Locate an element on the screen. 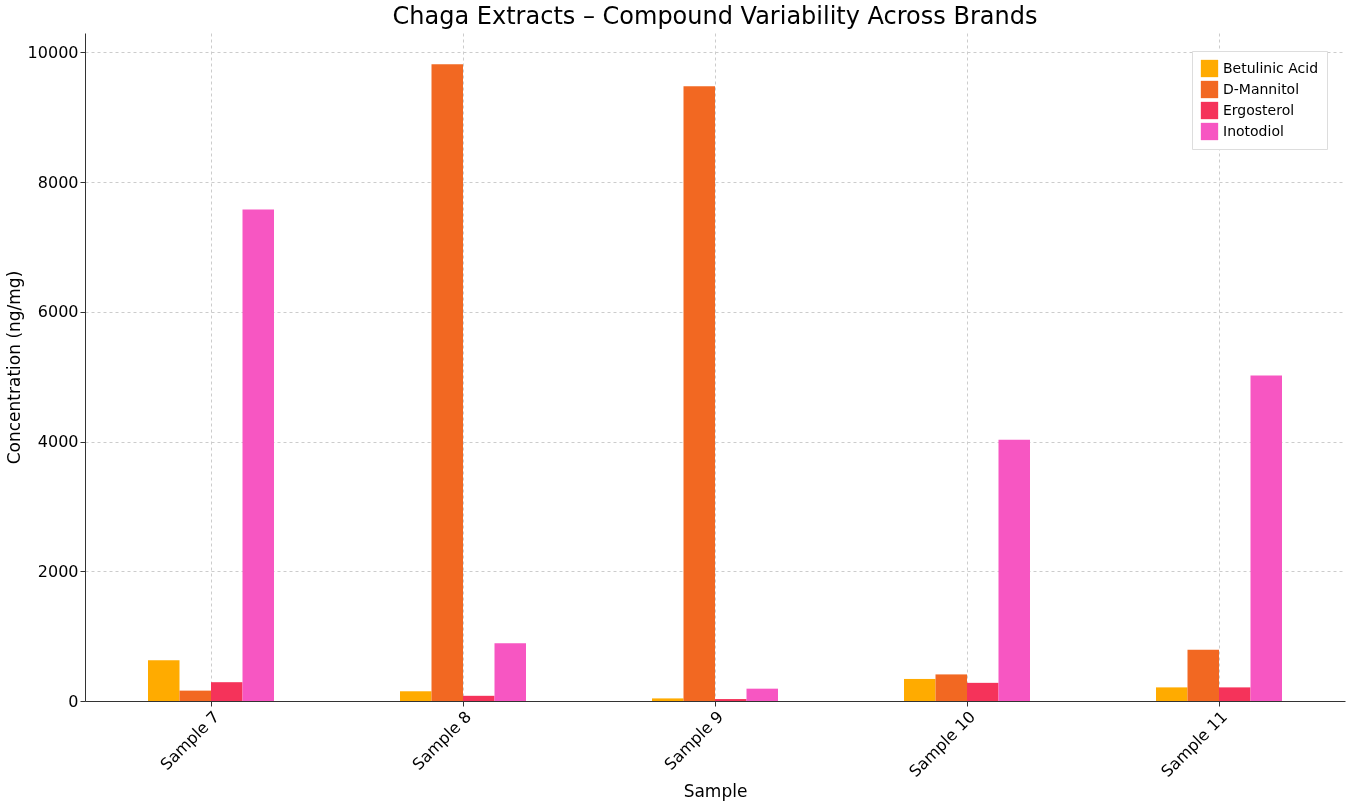  y-tick-label: 0 is located at coordinates (73, 701).